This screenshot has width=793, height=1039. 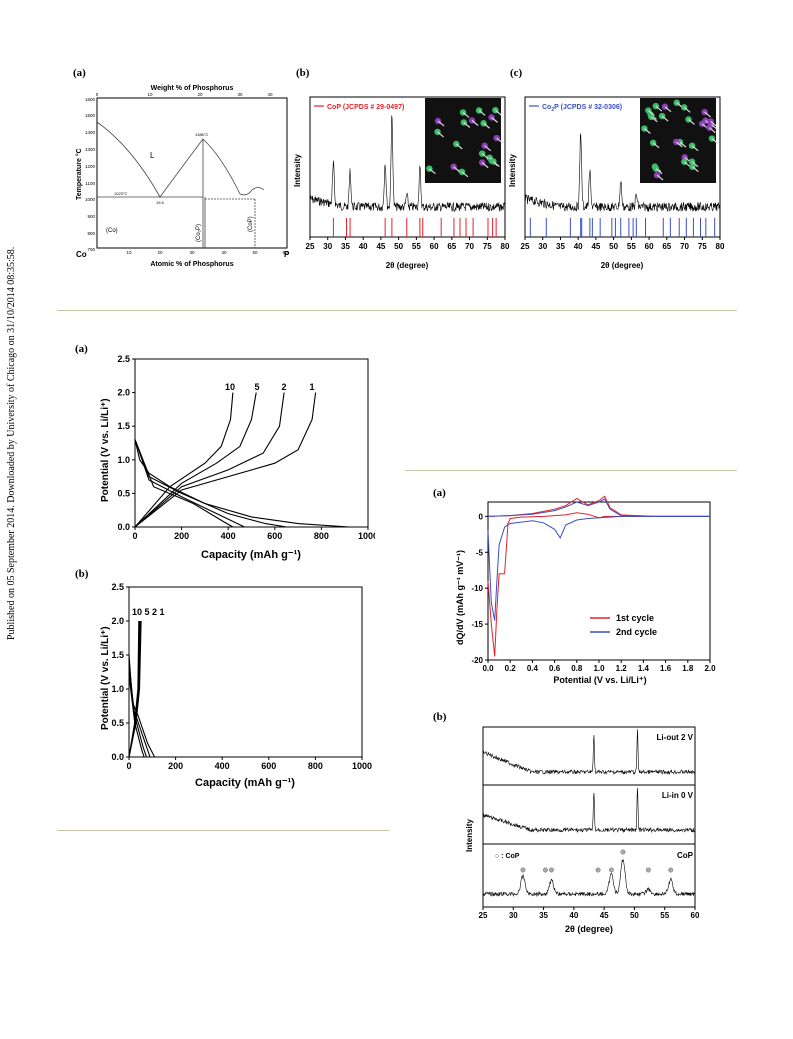 What do you see at coordinates (90, 132) in the screenshot?
I see `y-tick: 1400` at bounding box center [90, 132].